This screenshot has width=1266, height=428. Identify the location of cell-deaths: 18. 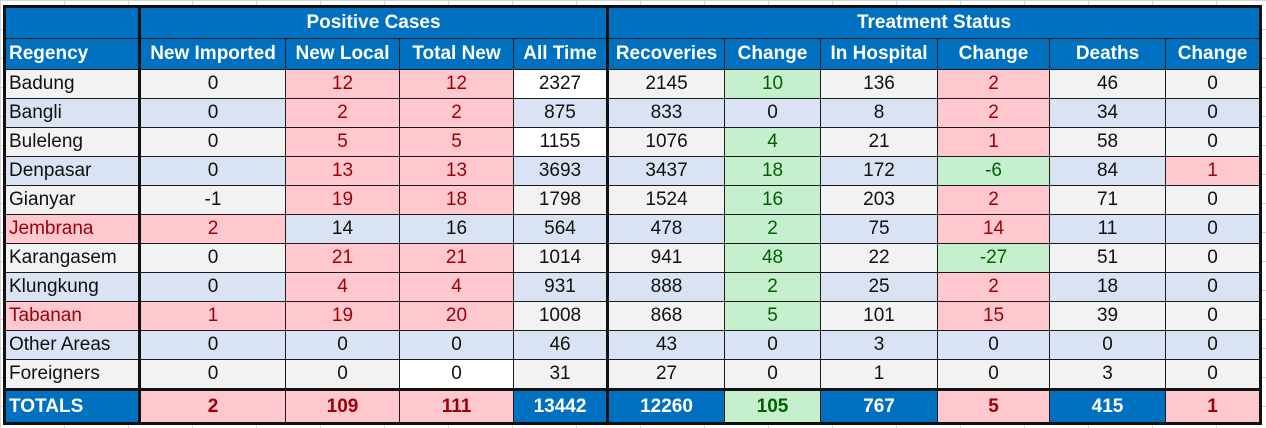
(1108, 287).